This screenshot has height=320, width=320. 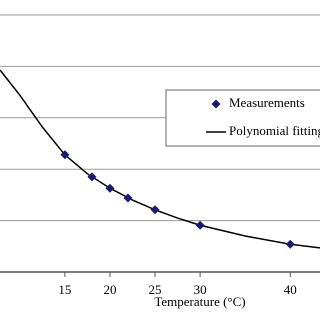 What do you see at coordinates (199, 301) in the screenshot?
I see `x-axis-title: Temperature (°C)` at bounding box center [199, 301].